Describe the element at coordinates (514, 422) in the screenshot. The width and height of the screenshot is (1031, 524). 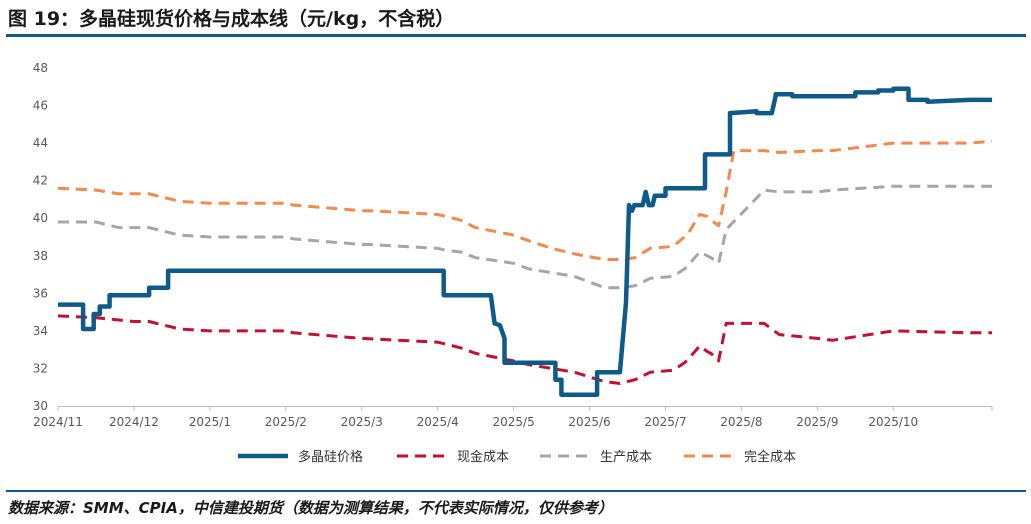
I see `x-tick-label: 2025/5` at that location.